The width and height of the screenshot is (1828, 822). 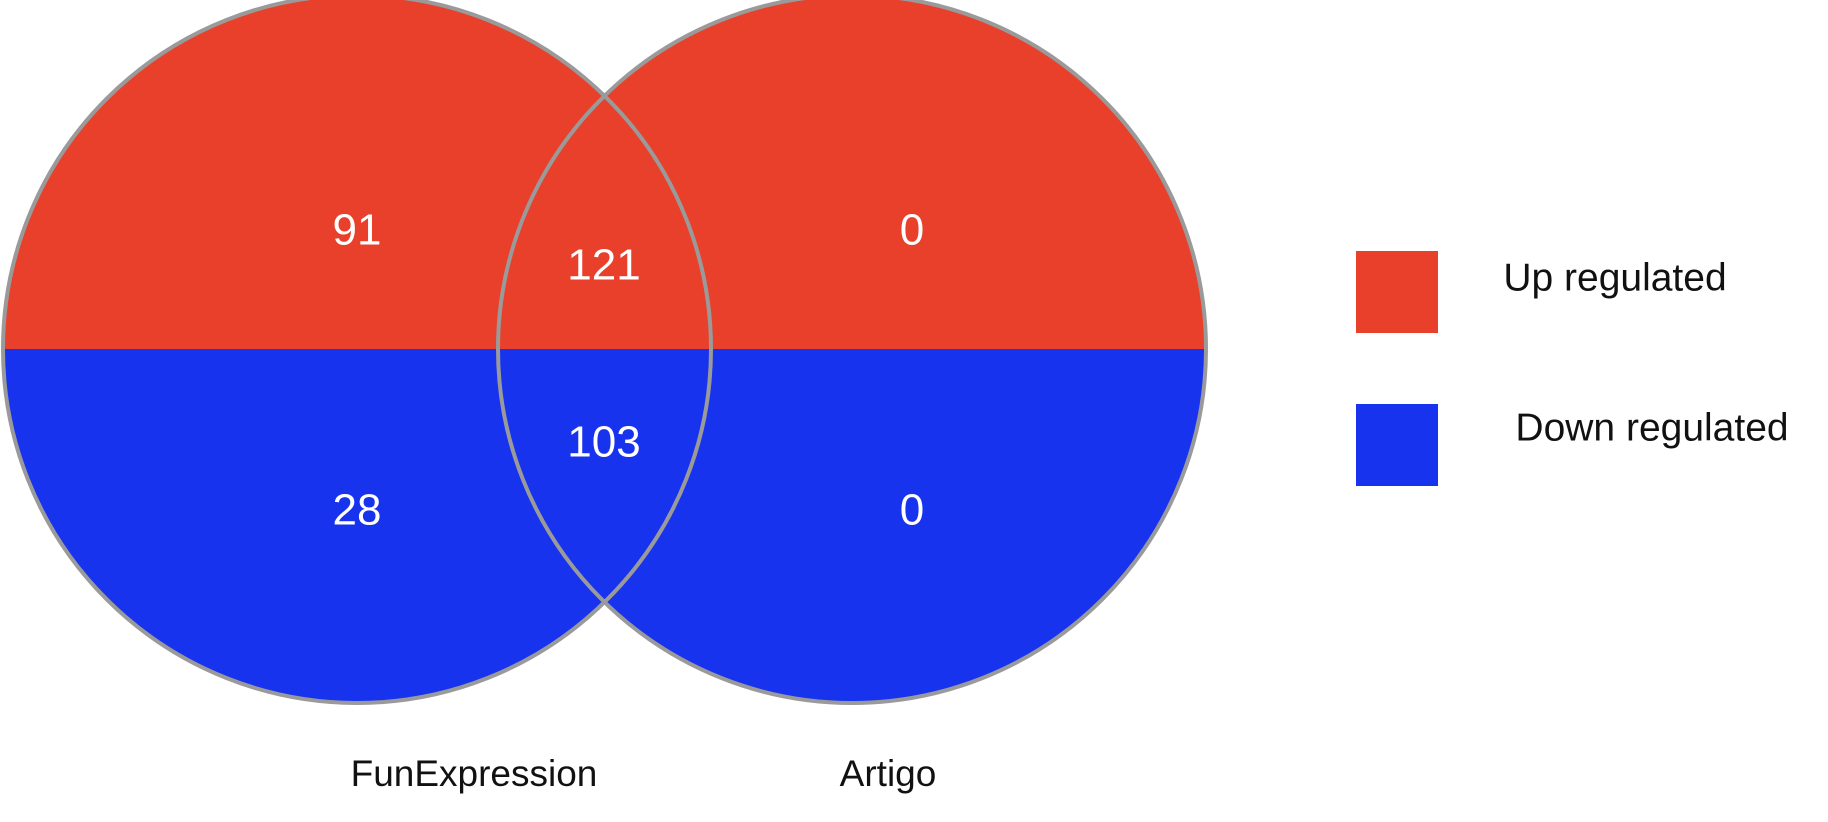 What do you see at coordinates (357, 510) in the screenshot?
I see `count-left-only-down: 28` at bounding box center [357, 510].